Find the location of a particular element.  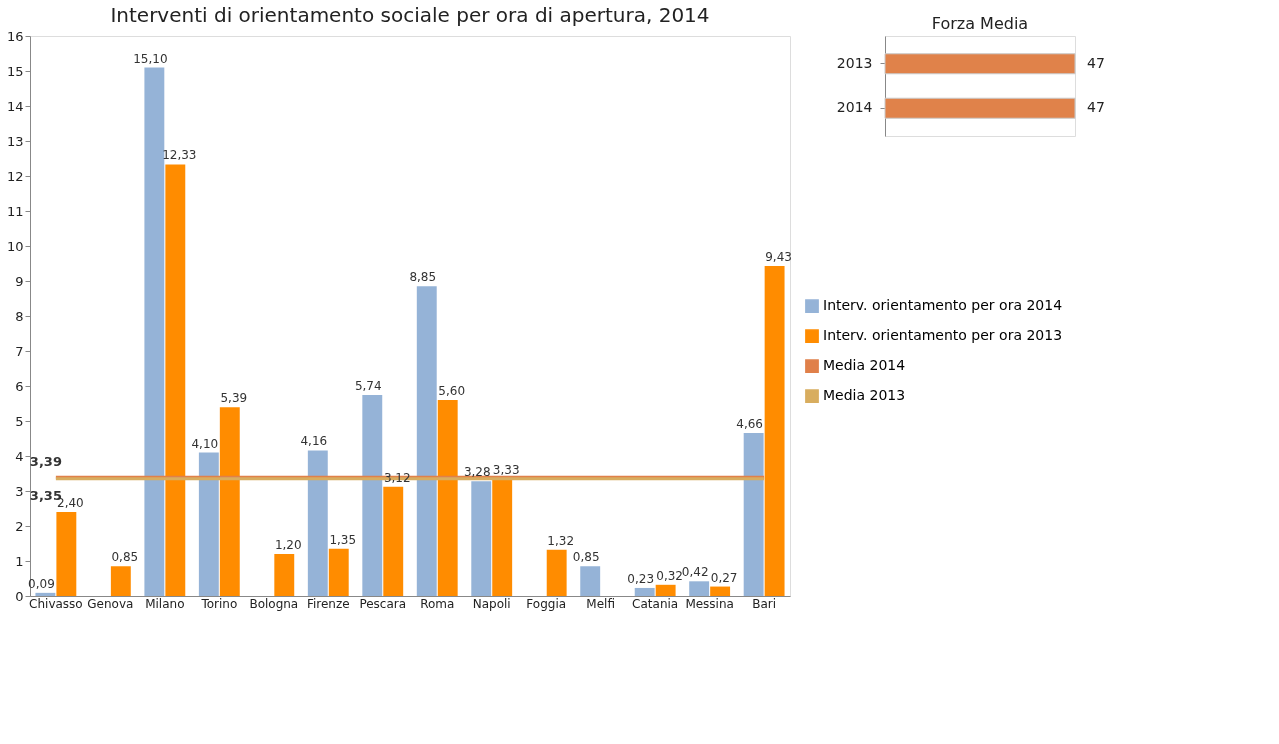

y-tick-label: 7 is located at coordinates (19, 351).